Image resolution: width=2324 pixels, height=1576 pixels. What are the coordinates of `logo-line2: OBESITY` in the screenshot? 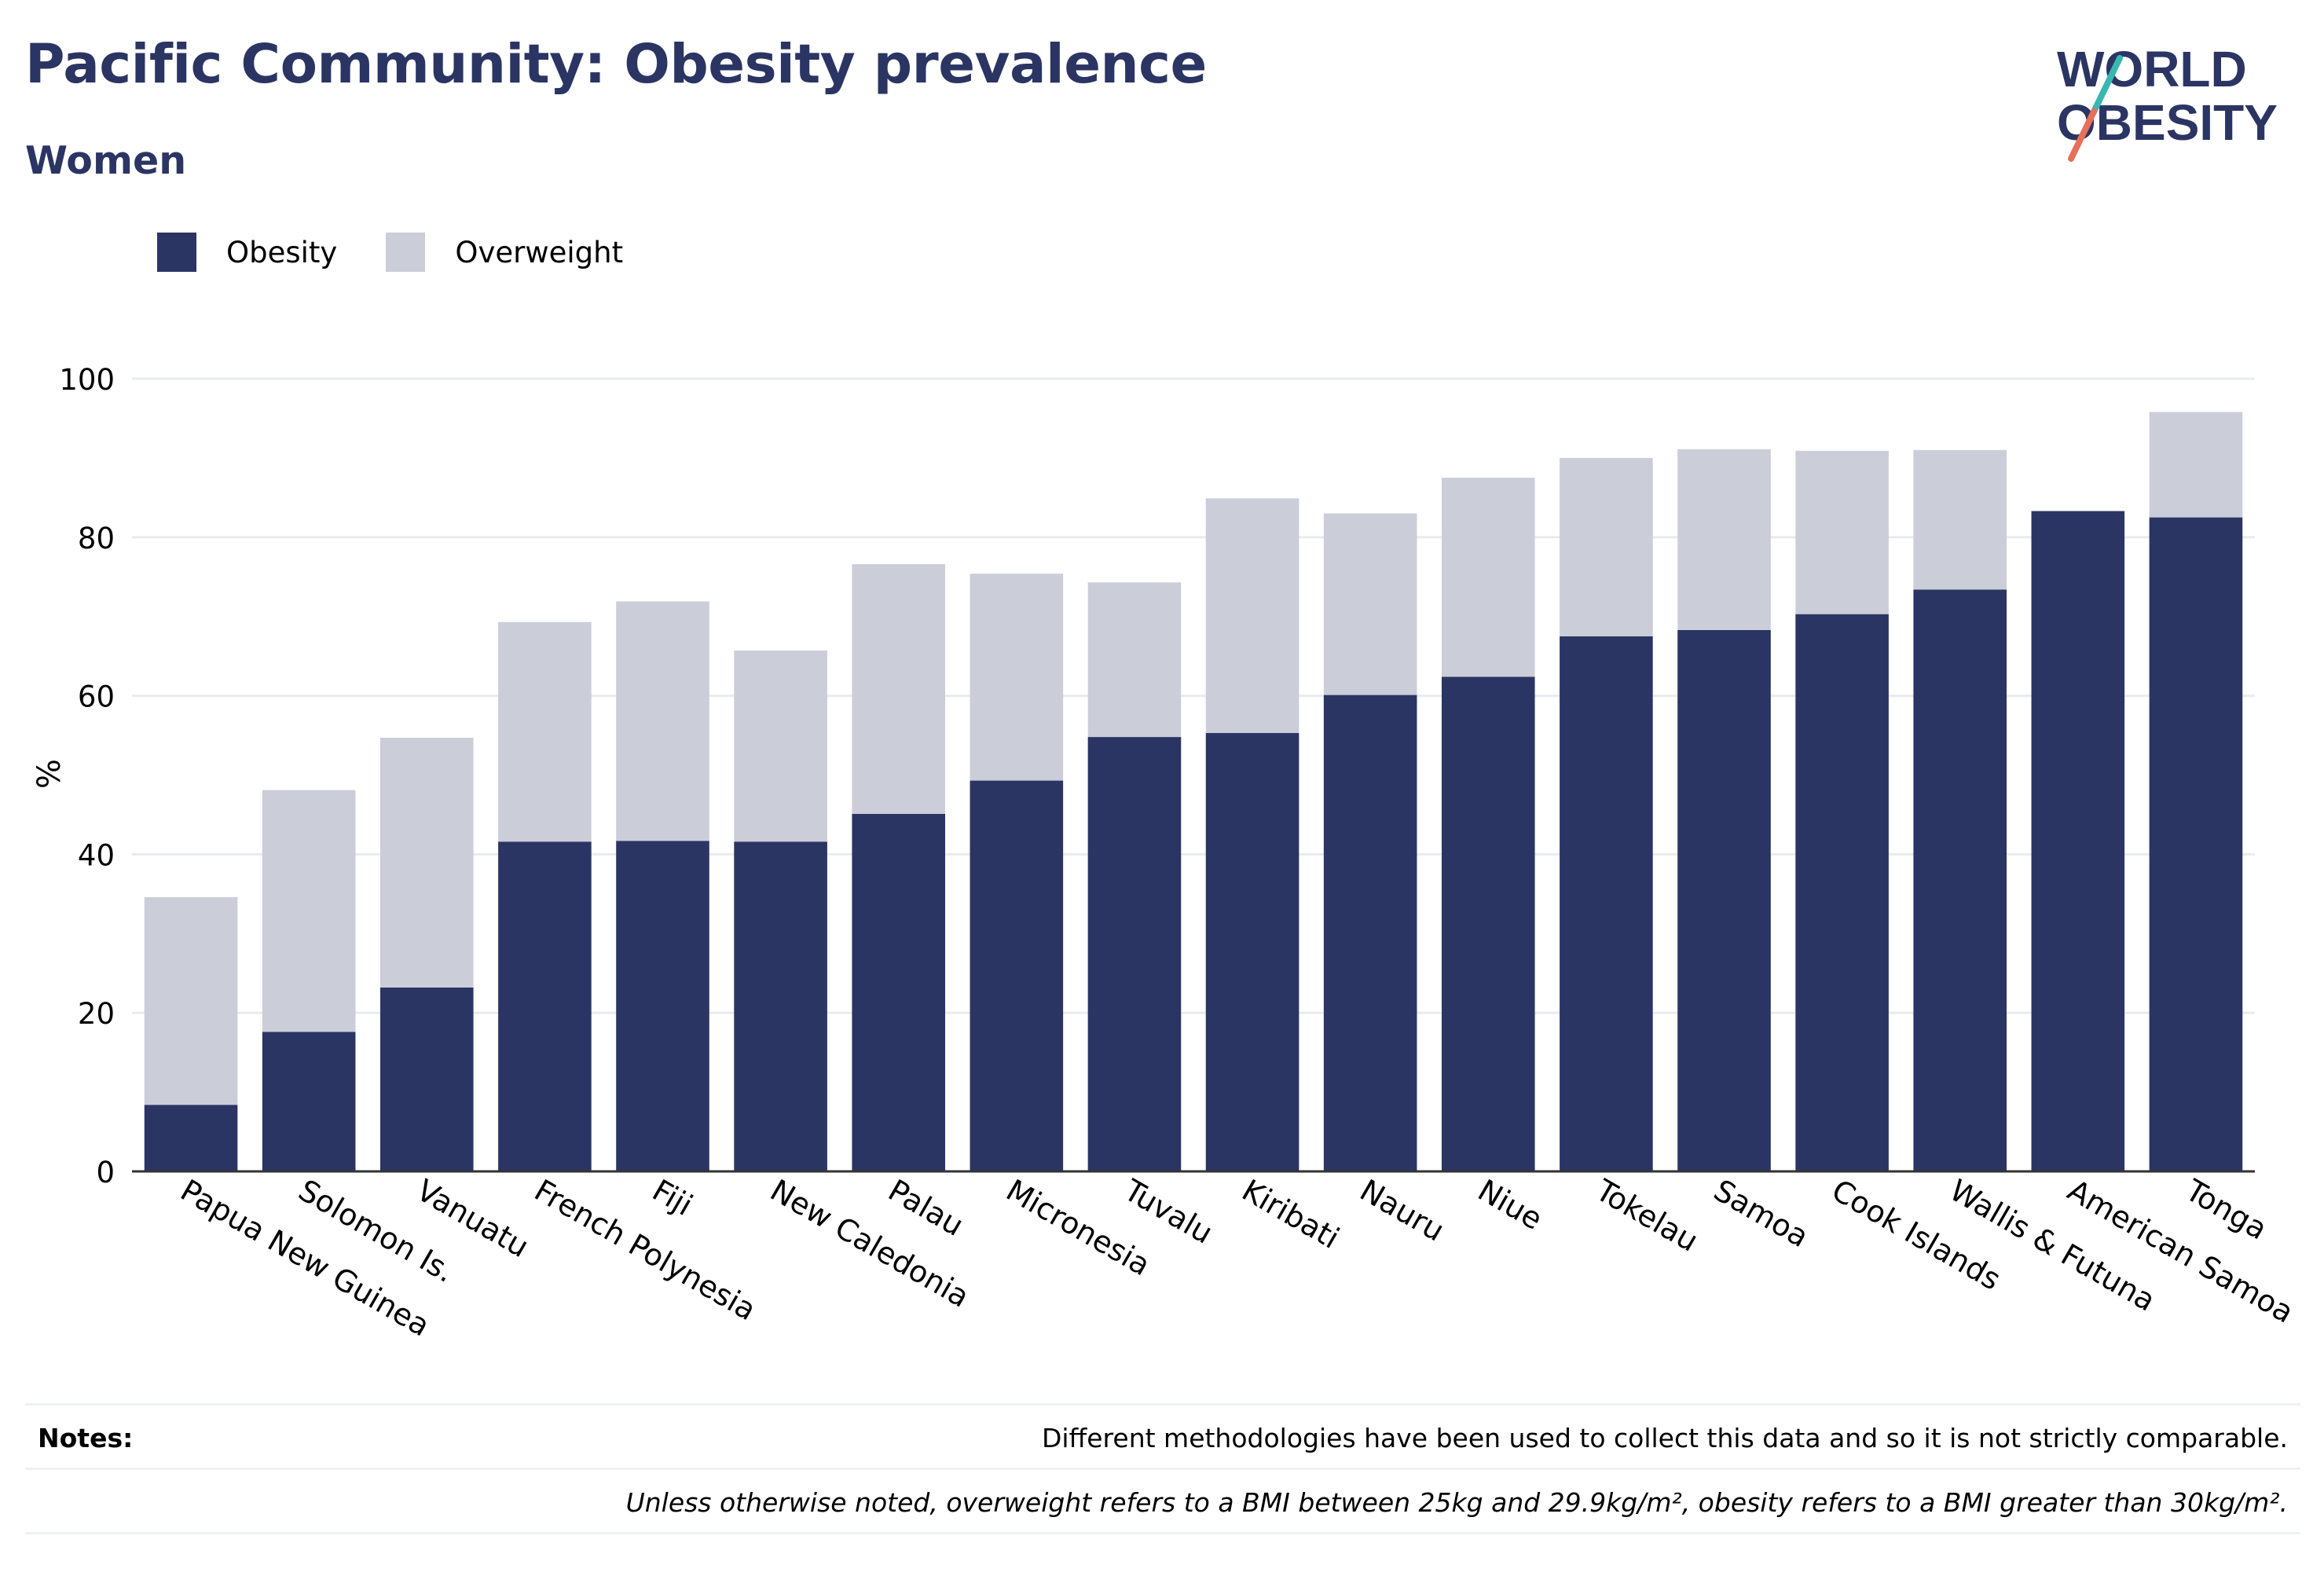 It's located at (2167, 122).